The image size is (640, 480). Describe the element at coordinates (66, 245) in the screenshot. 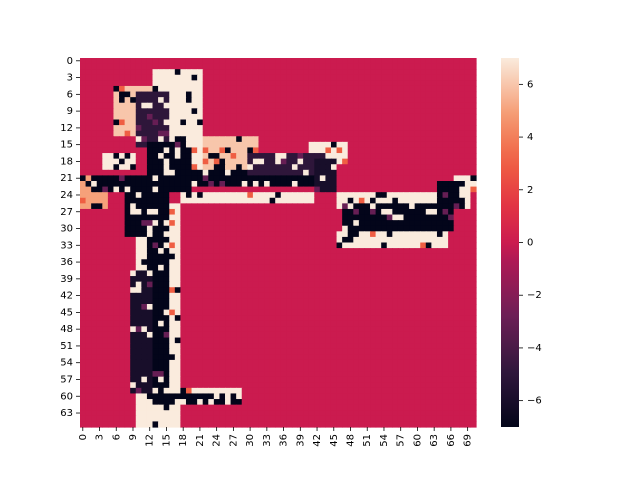

I see `y-tick-label: 33` at that location.